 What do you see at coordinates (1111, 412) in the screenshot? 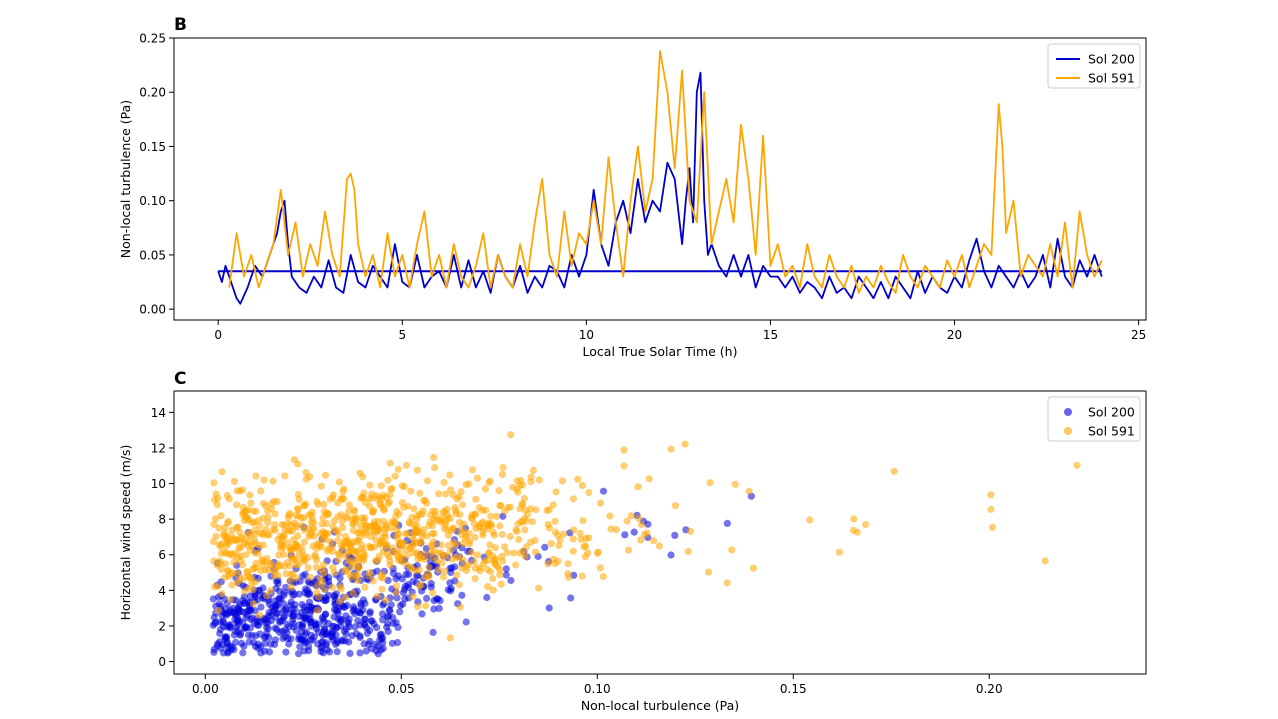
I see `legend-label: Sol 200` at bounding box center [1111, 412].